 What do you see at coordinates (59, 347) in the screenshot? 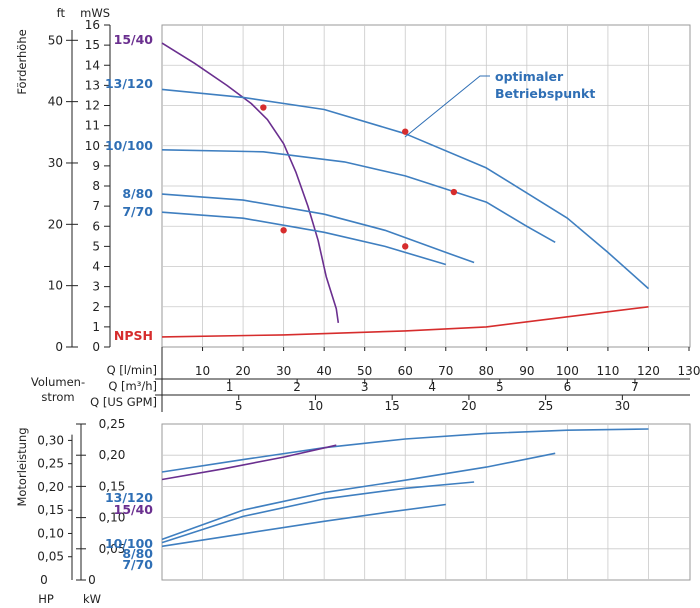
I see `ft-tick-label: 0` at bounding box center [59, 347].